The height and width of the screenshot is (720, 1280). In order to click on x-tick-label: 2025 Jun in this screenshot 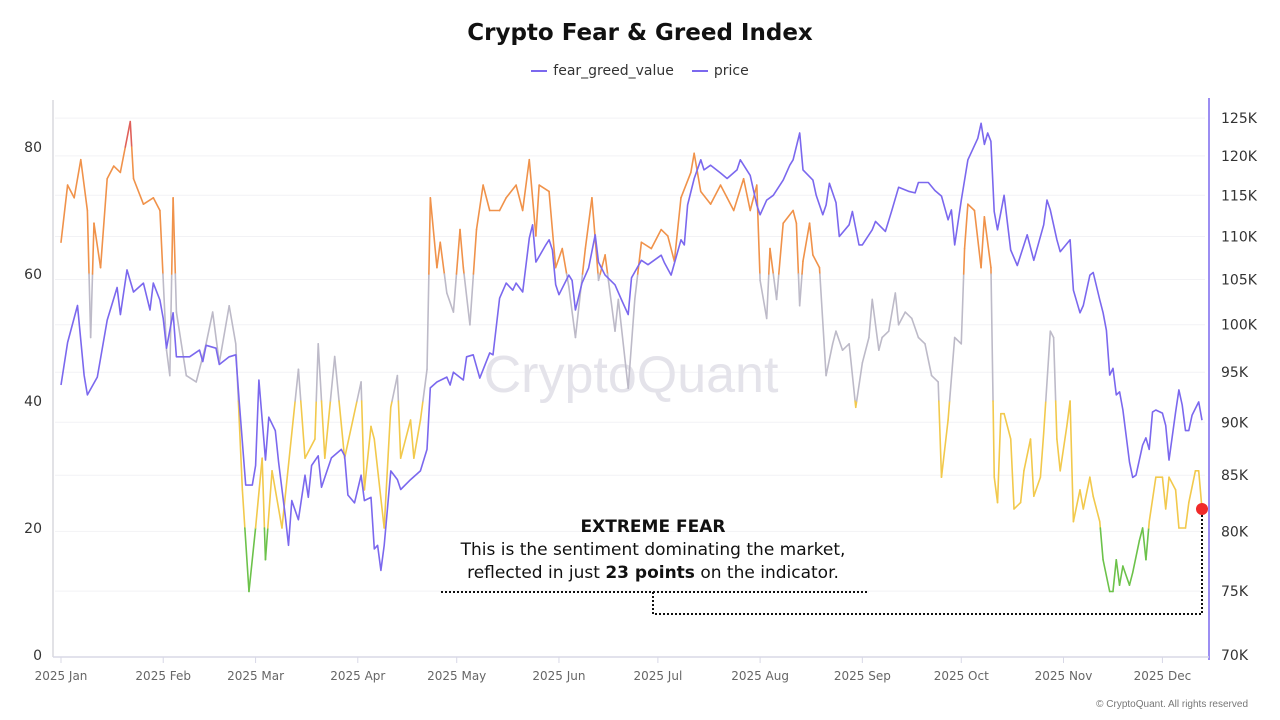, I will do `click(558, 676)`.